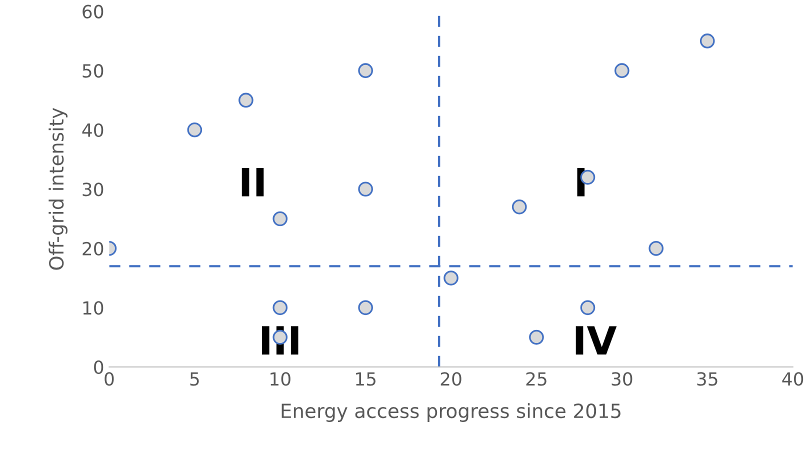  I want to click on y-tick-label: 60, so click(93, 11).